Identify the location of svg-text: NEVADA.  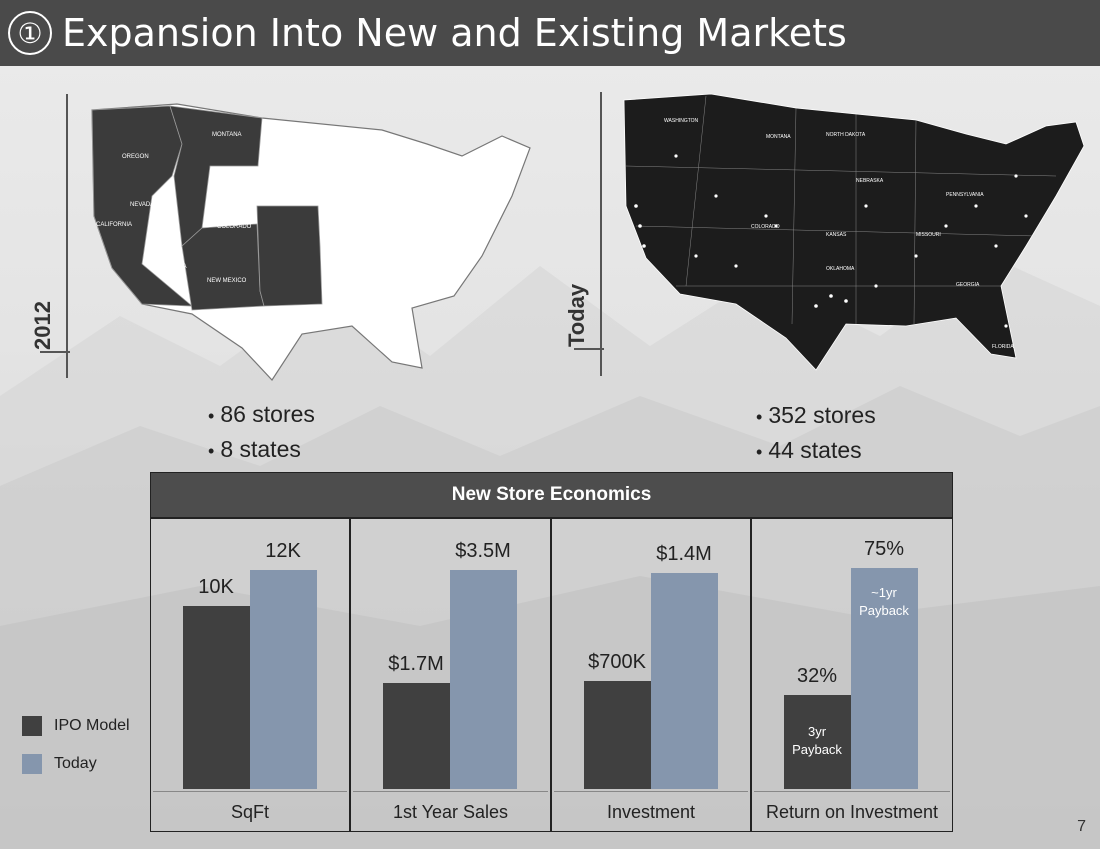
(142, 205).